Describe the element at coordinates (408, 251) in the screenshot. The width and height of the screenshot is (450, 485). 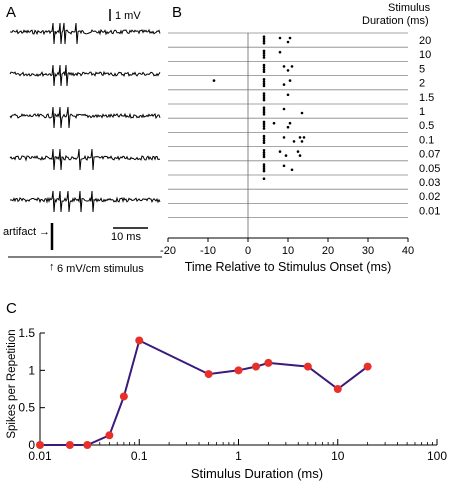
I see `x-tick-label: 40` at that location.